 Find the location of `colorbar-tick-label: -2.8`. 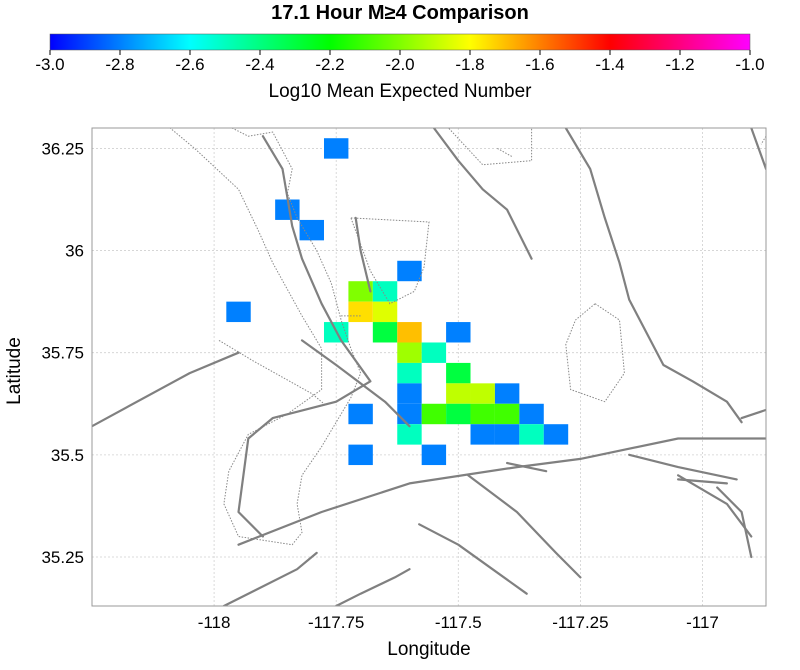

colorbar-tick-label: -2.8 is located at coordinates (119, 64).